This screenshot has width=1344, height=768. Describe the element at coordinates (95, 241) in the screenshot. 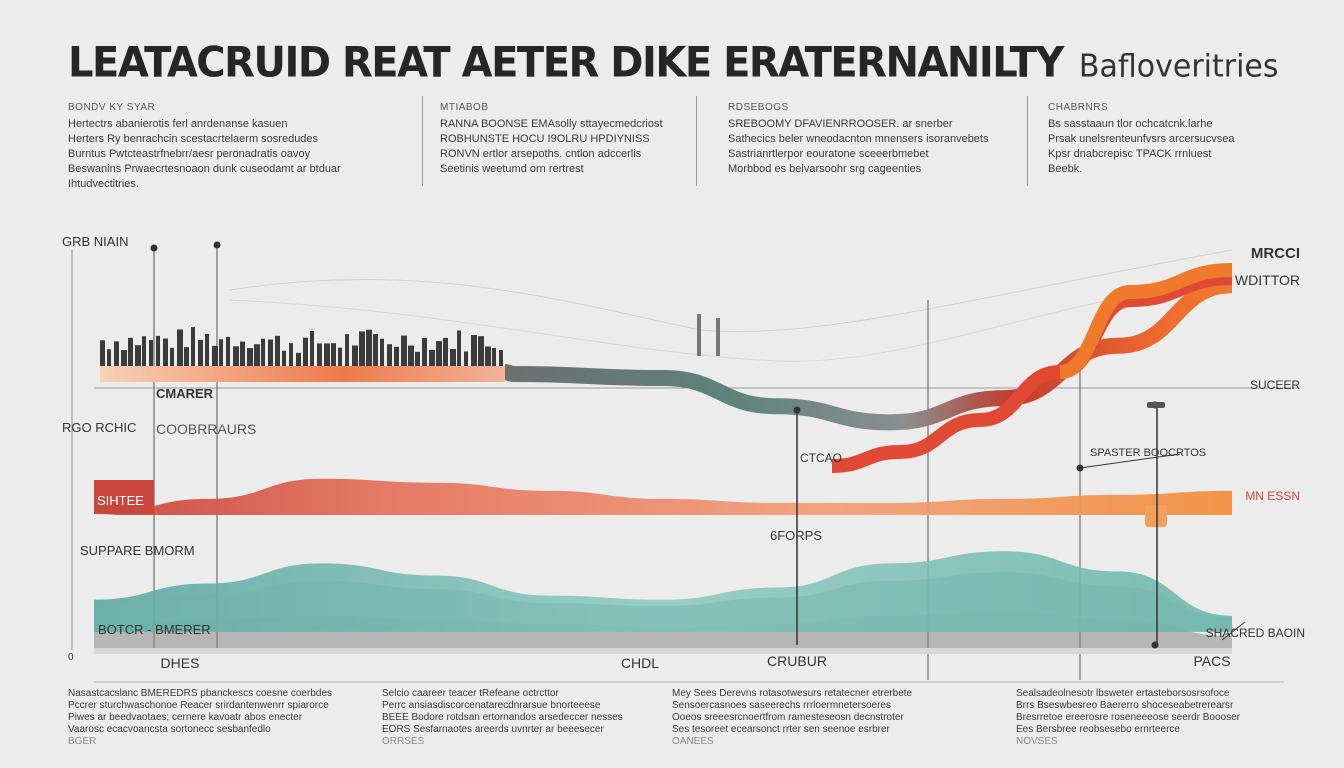

I see `y-axis-label: GRB NIAIN` at that location.